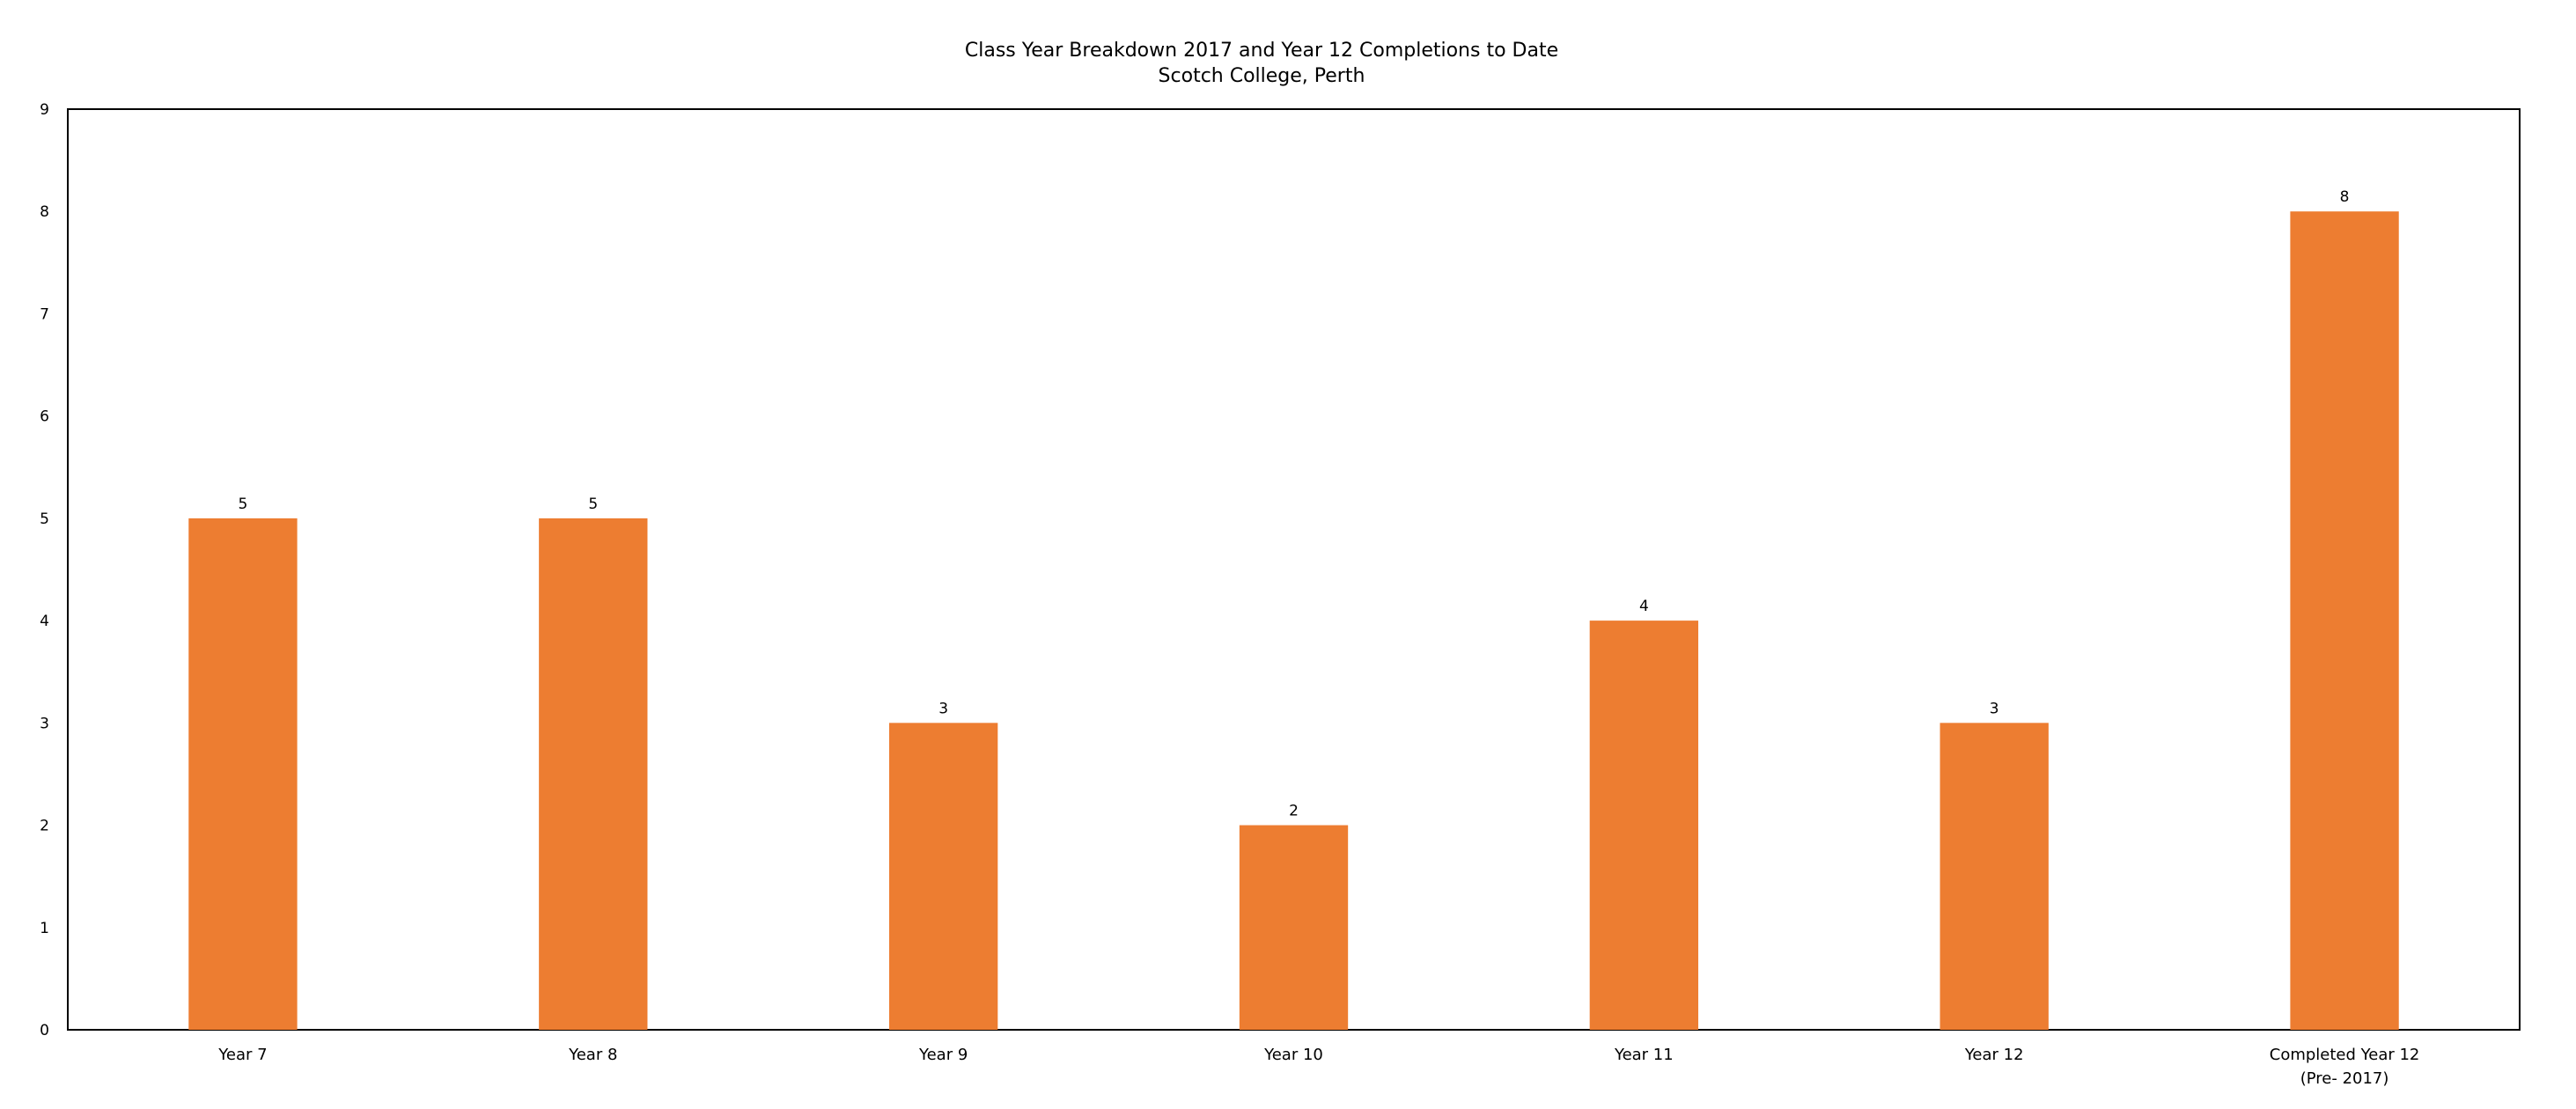 This screenshot has width=2576, height=1109. What do you see at coordinates (44, 314) in the screenshot?
I see `y-tick-label: 7` at bounding box center [44, 314].